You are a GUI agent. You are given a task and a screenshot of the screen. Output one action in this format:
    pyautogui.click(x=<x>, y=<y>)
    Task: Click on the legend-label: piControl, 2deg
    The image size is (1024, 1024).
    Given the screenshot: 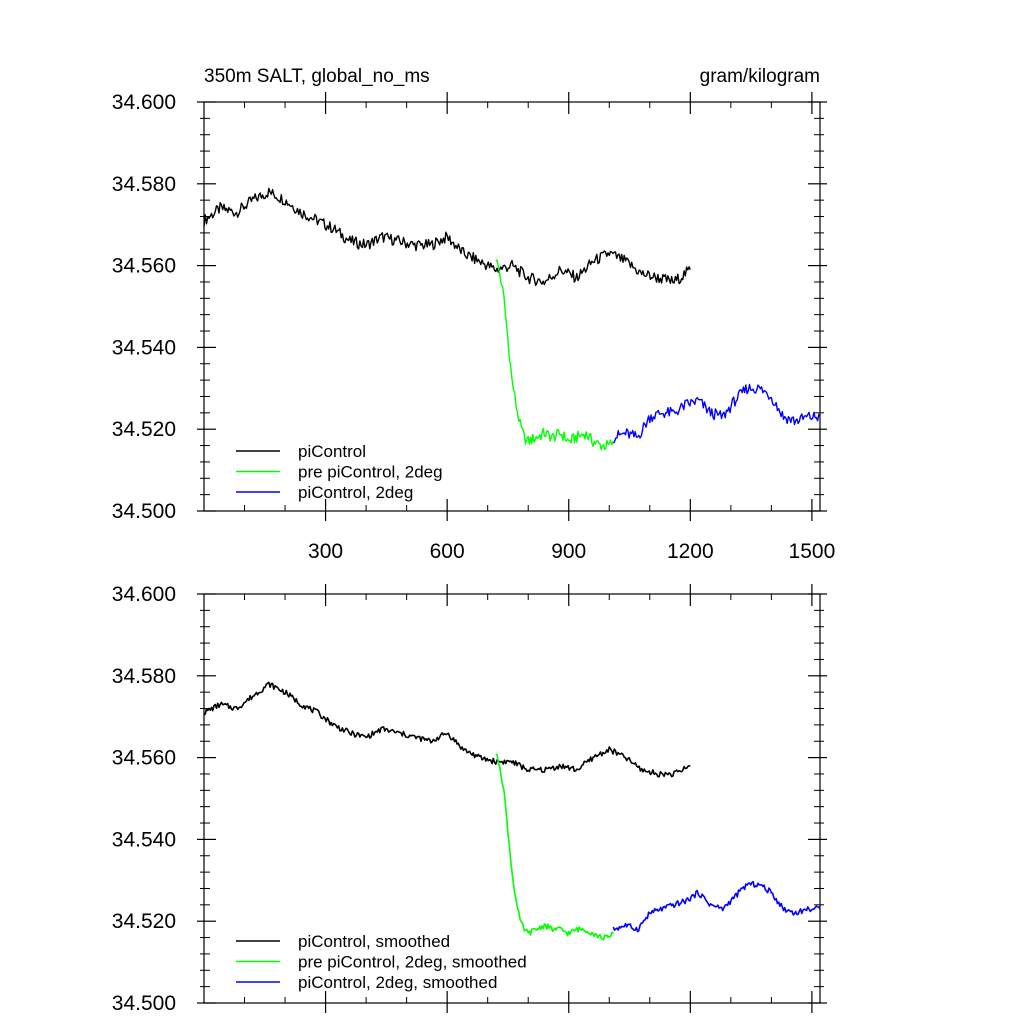 What is the action you would take?
    pyautogui.click(x=355, y=492)
    